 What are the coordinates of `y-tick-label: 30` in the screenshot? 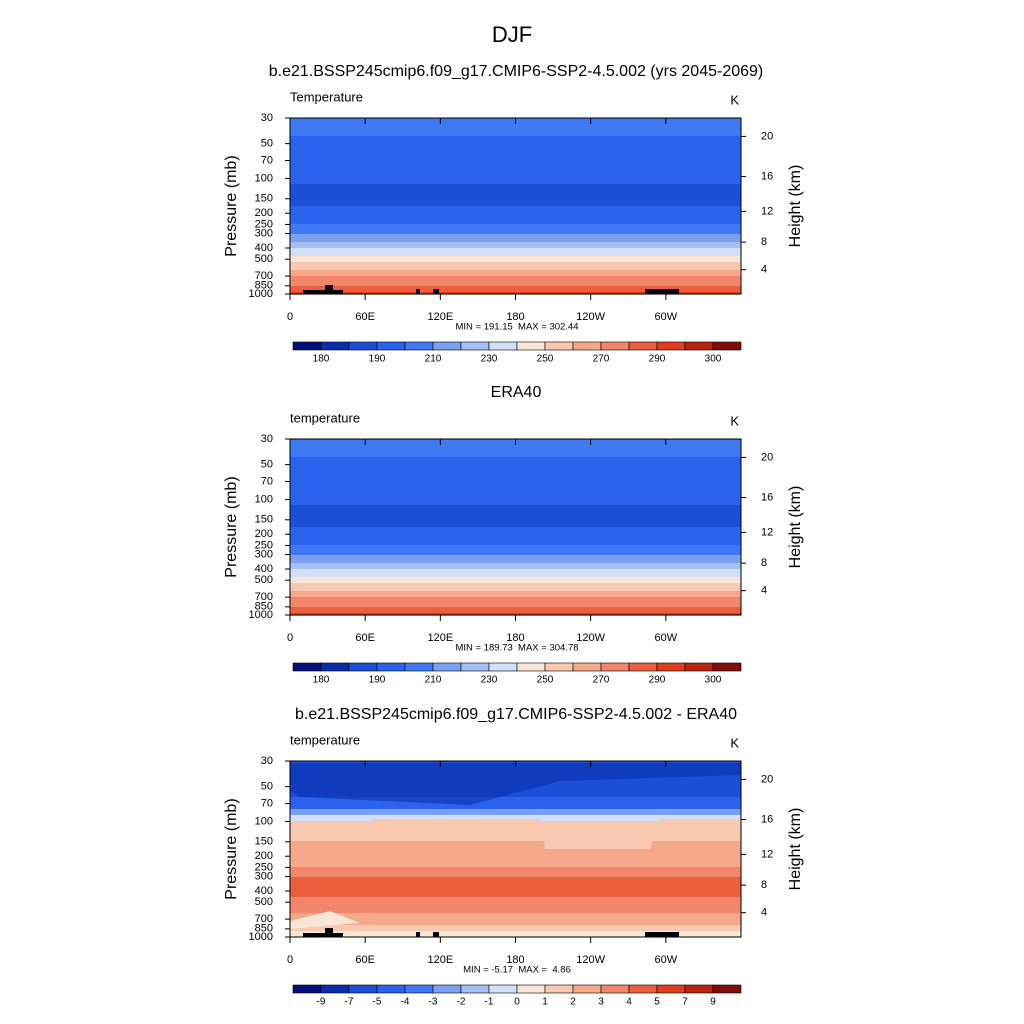 It's located at (267, 439).